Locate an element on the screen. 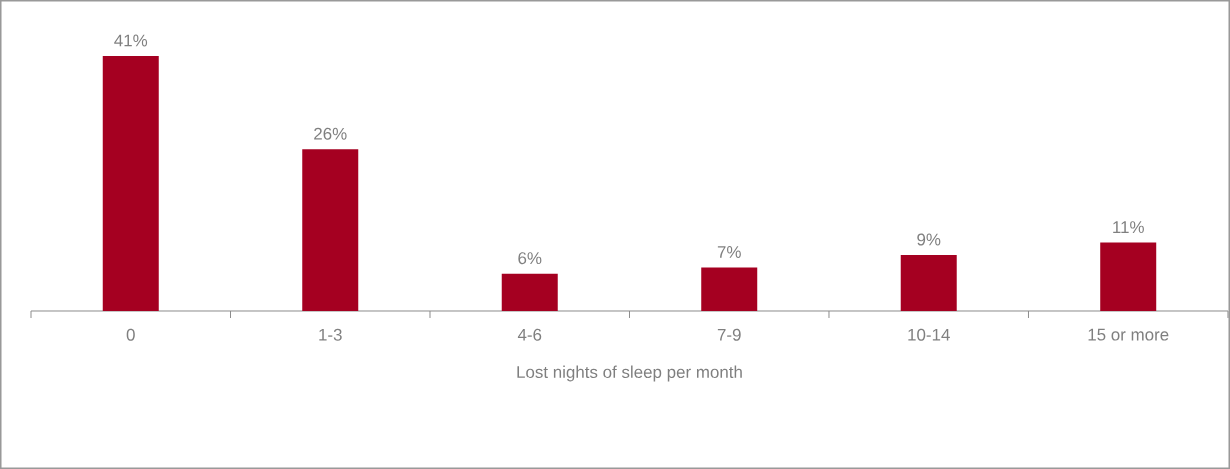 The image size is (1230, 469). x-axis-title: Lost nights of sleep per month is located at coordinates (629, 373).